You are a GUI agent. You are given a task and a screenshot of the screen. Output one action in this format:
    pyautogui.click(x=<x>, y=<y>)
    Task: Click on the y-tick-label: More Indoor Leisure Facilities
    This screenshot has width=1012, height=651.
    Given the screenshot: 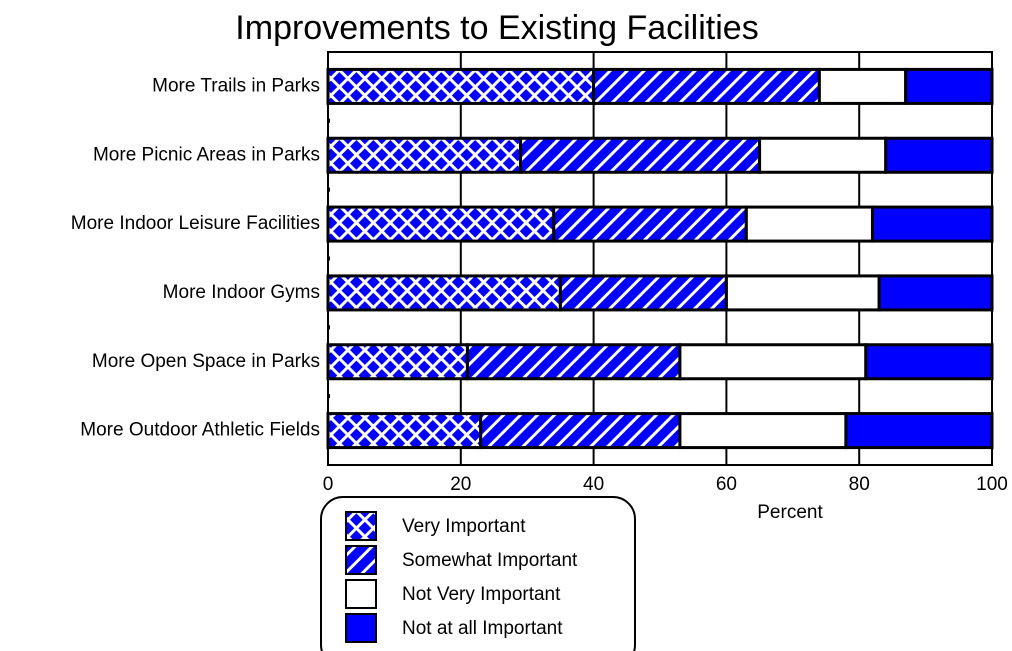 What is the action you would take?
    pyautogui.click(x=195, y=223)
    